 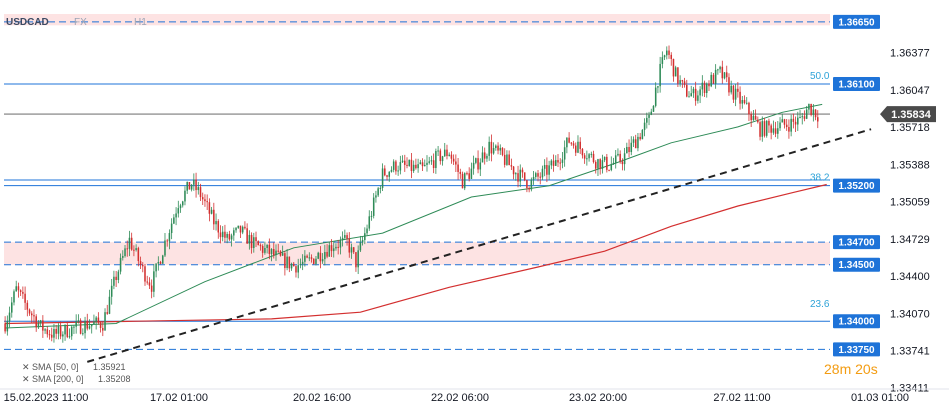 What do you see at coordinates (820, 76) in the screenshot?
I see `fibonacci-label: 50.0` at bounding box center [820, 76].